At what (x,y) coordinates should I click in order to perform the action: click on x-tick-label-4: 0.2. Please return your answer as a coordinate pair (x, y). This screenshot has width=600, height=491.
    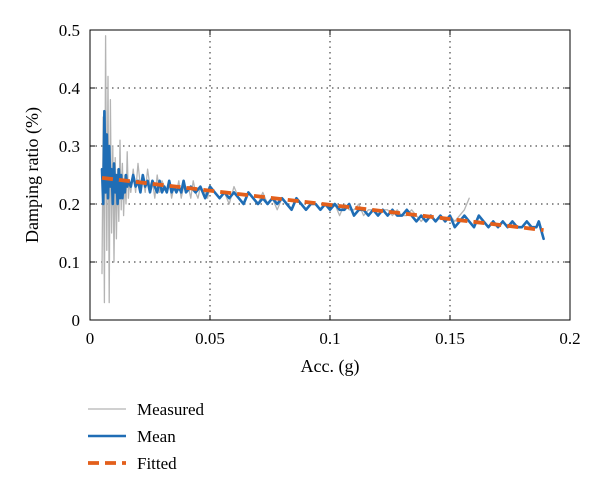
    Looking at the image, I should click on (569, 338).